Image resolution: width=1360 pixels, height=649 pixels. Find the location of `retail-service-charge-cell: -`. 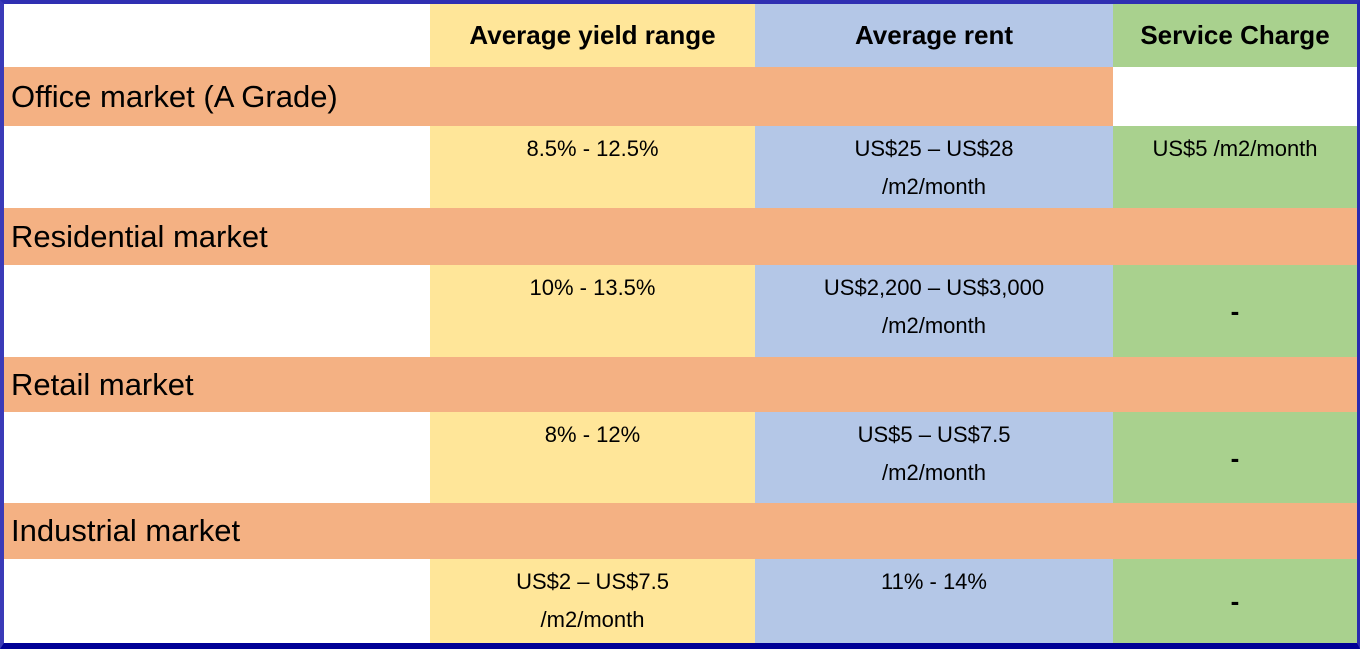

retail-service-charge-cell: - is located at coordinates (1235, 457).